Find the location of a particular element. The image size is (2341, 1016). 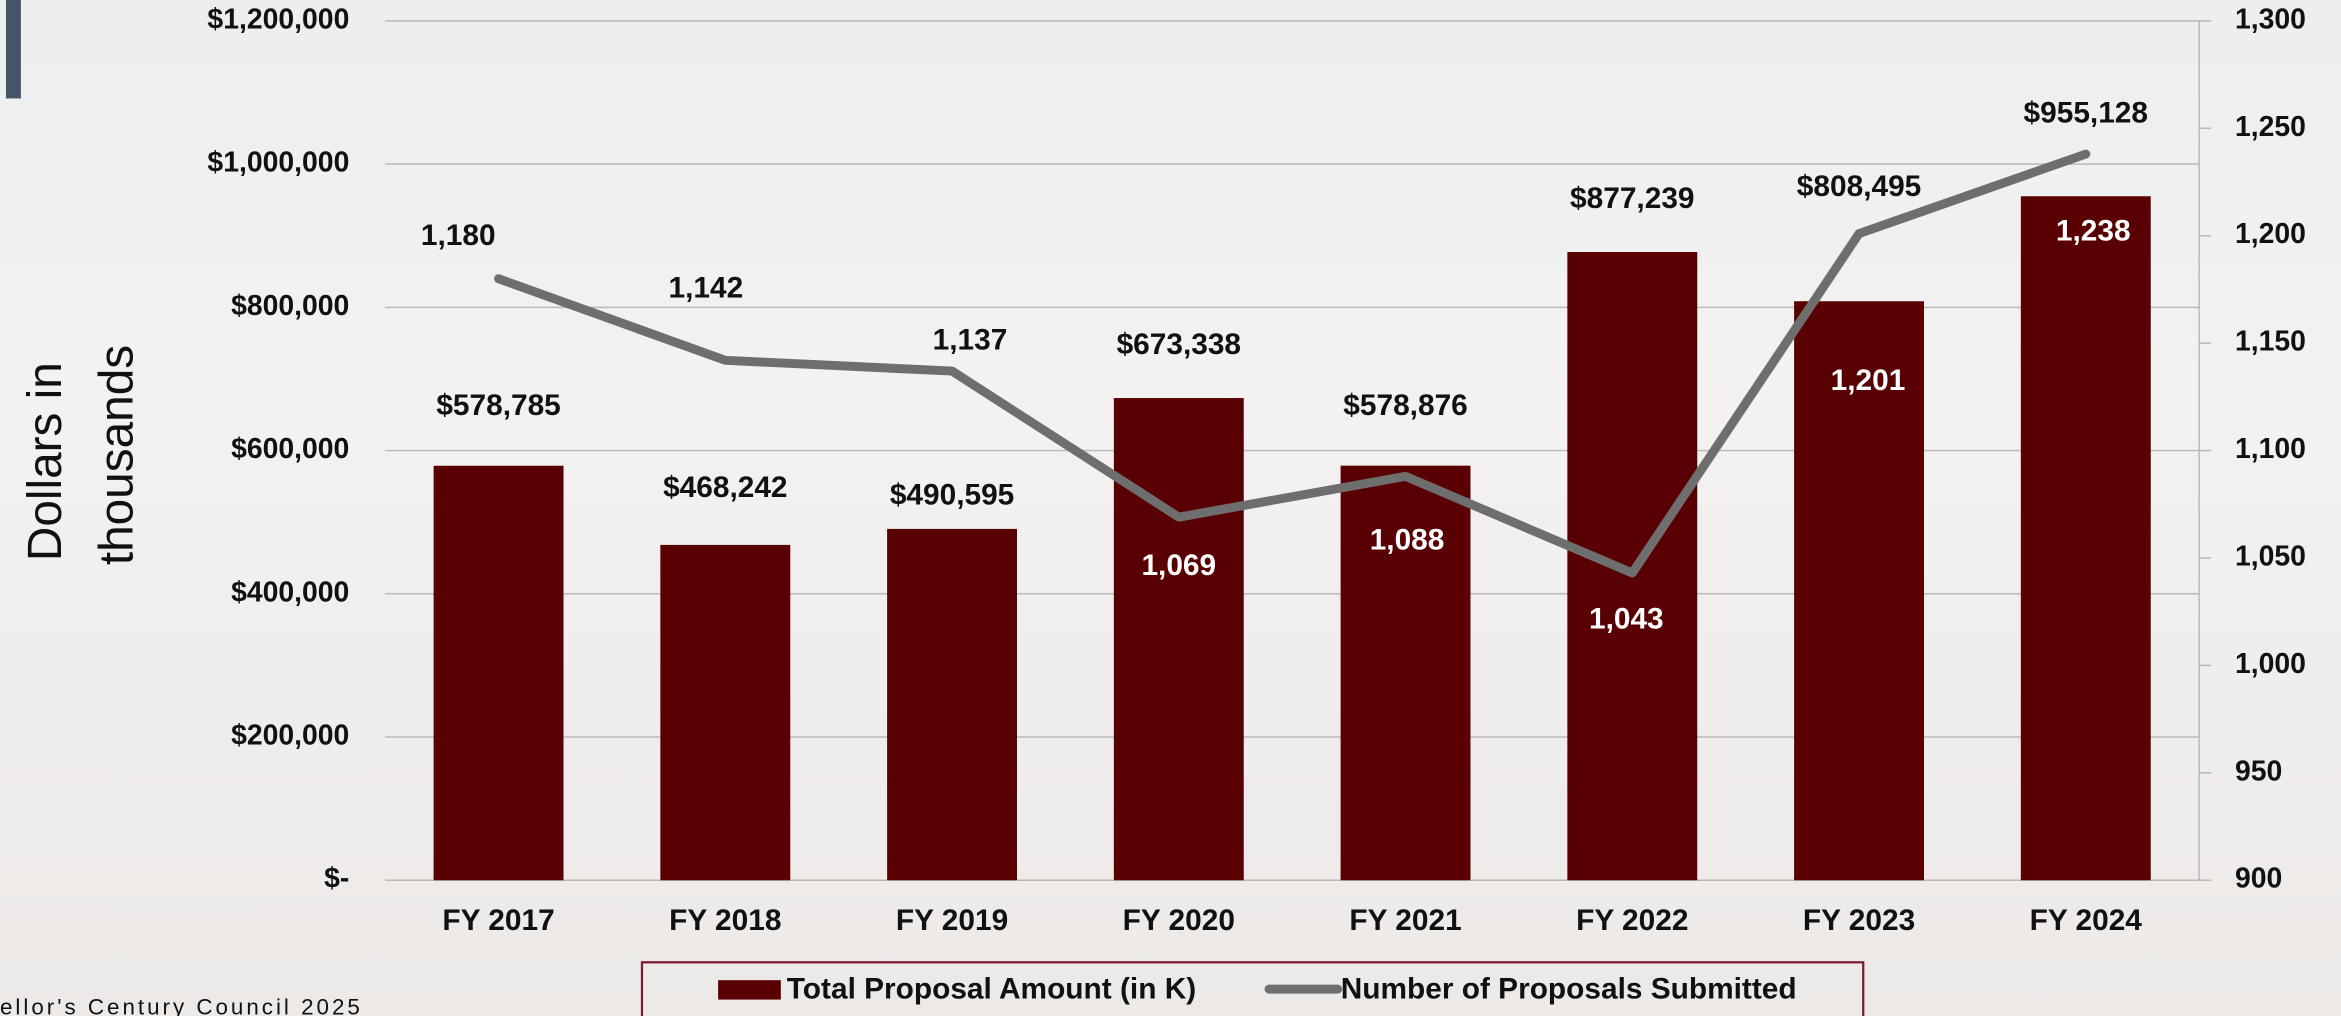

line-value-label: 1,137 is located at coordinates (970, 340).